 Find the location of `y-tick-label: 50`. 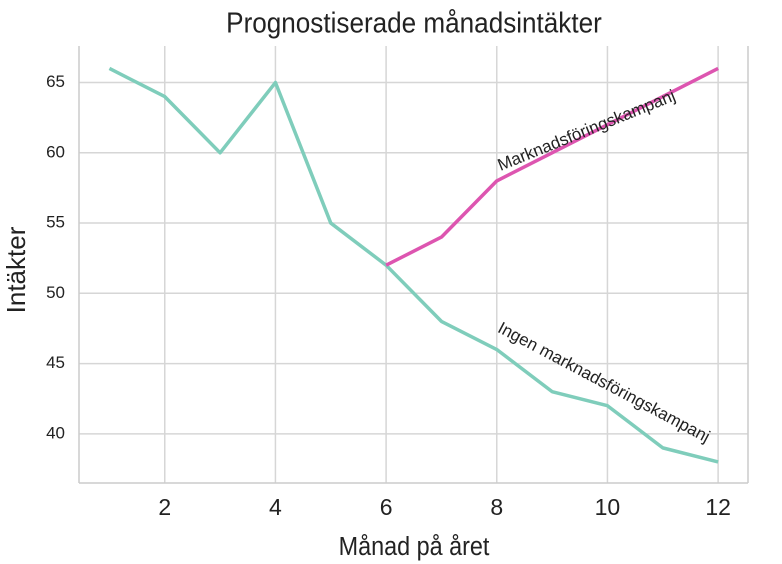

y-tick-label: 50 is located at coordinates (55, 292).